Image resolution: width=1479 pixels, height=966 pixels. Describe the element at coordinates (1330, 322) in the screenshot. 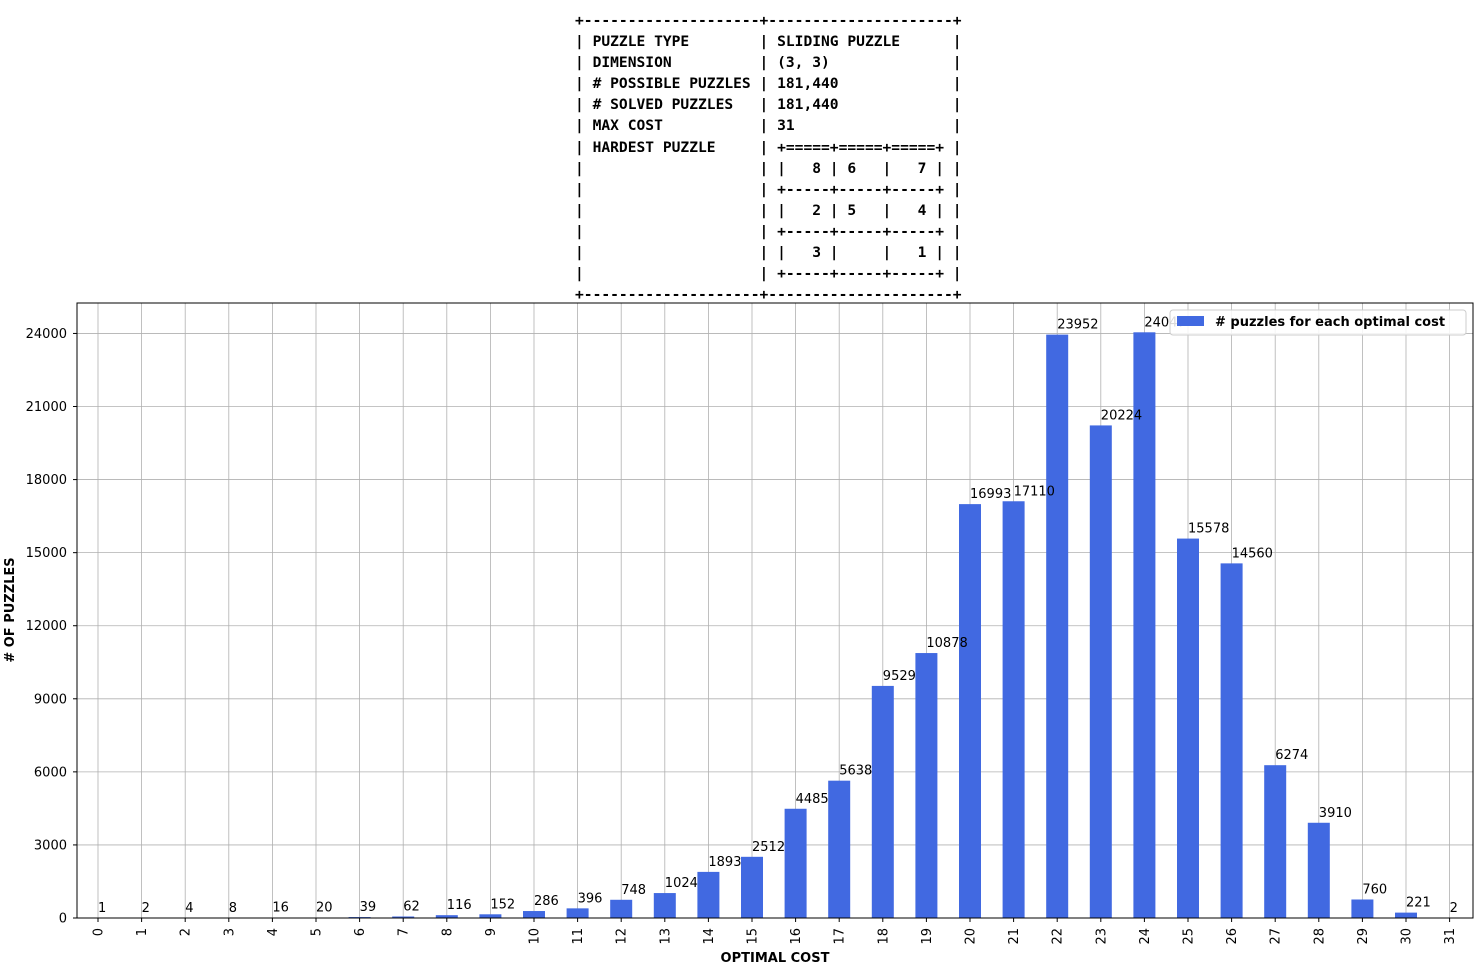

I see `legend-label: # puzzles for each optimal cost` at that location.